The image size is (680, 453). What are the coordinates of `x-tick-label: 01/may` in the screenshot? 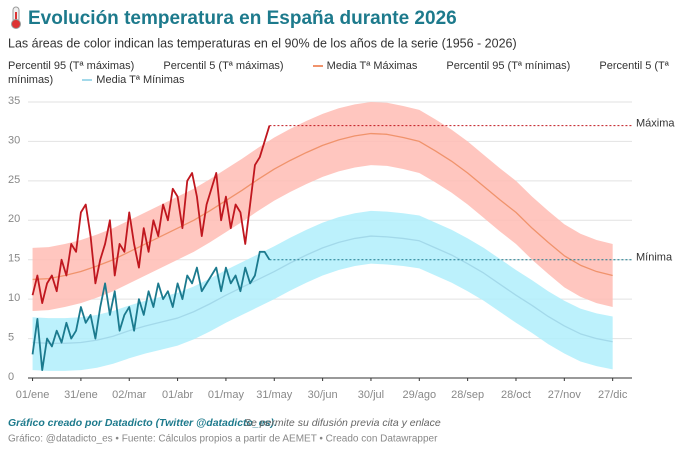 It's located at (226, 395).